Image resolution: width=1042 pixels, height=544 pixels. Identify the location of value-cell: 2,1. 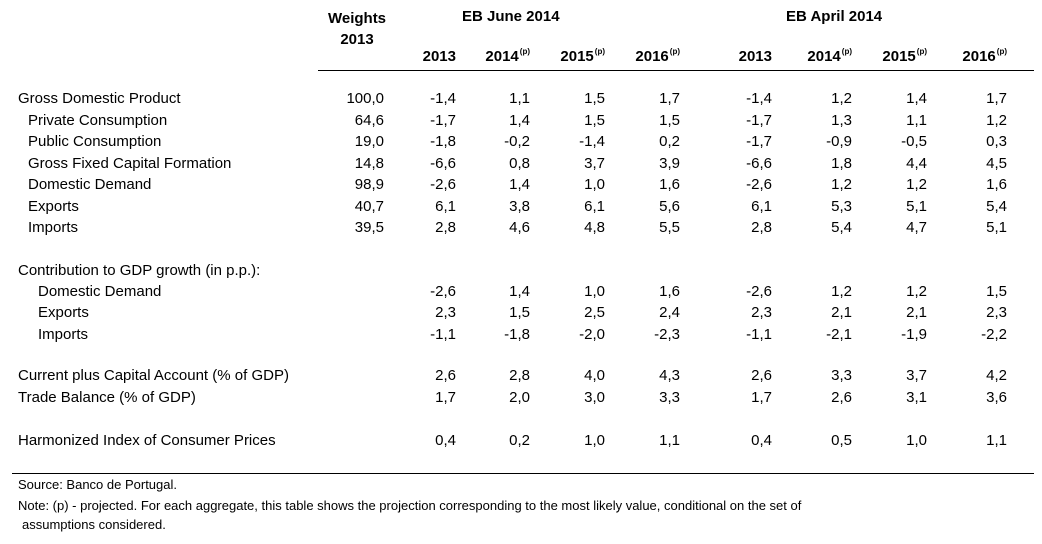
(841, 312).